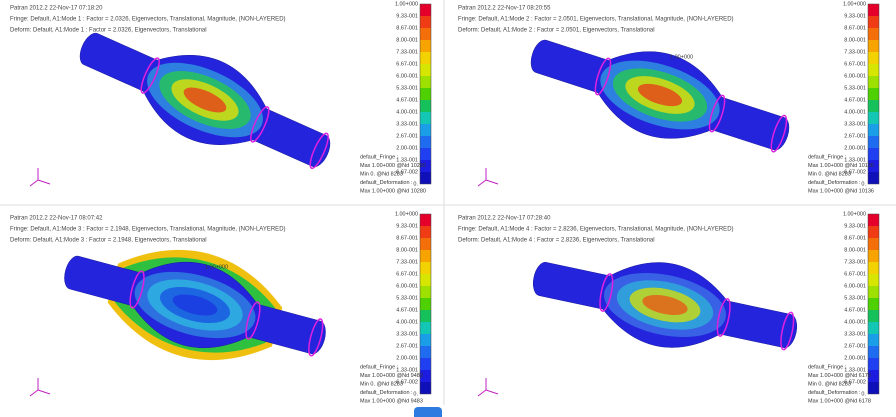 This screenshot has width=896, height=417. I want to click on legend-label: 6.67-001, so click(407, 64).